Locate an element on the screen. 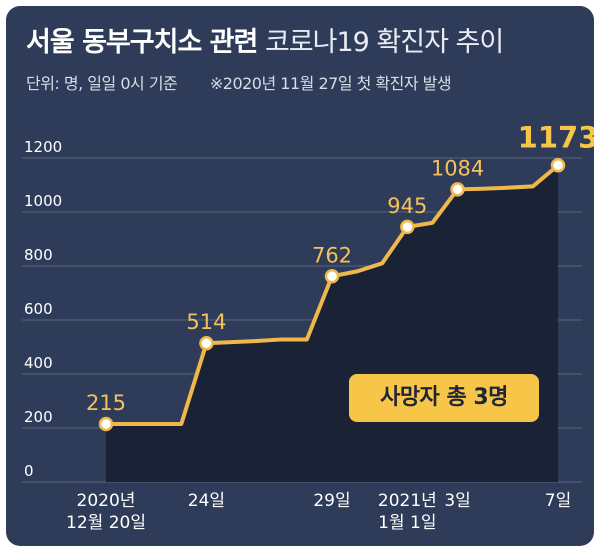 This screenshot has width=600, height=552. title-bold: 서울 동부구치소 관련 is located at coordinates (142, 42).